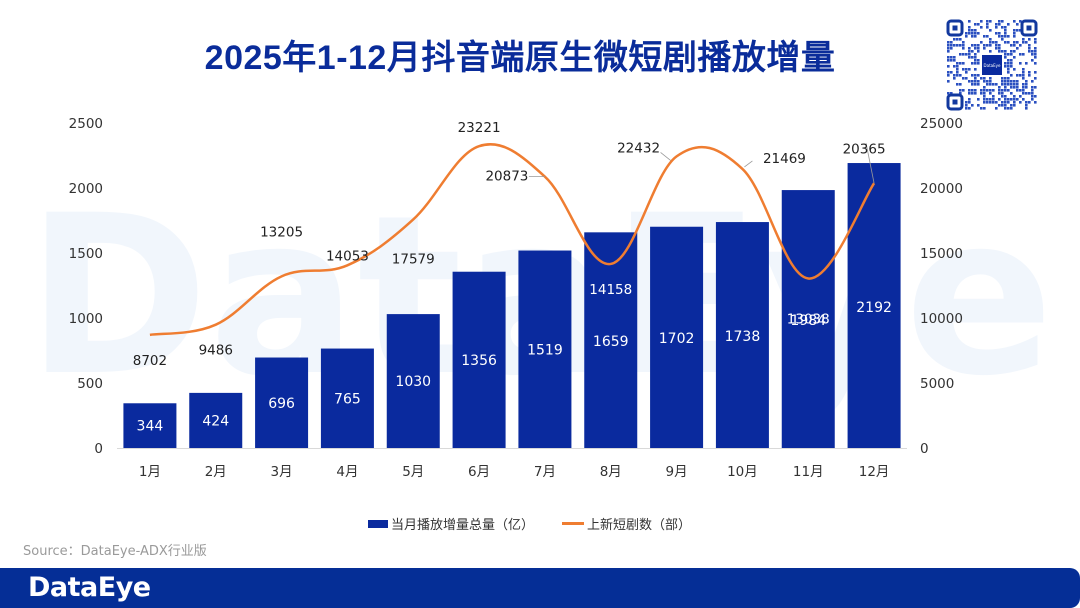 This screenshot has height=608, width=1080. I want to click on line-point-11月, so click(808, 279).